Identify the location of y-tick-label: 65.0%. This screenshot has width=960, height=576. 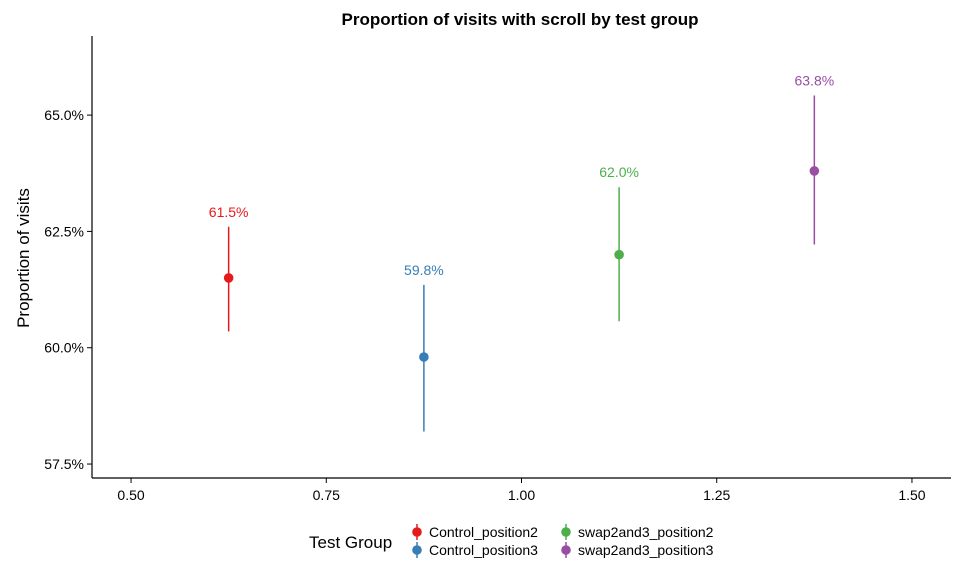
(64, 115).